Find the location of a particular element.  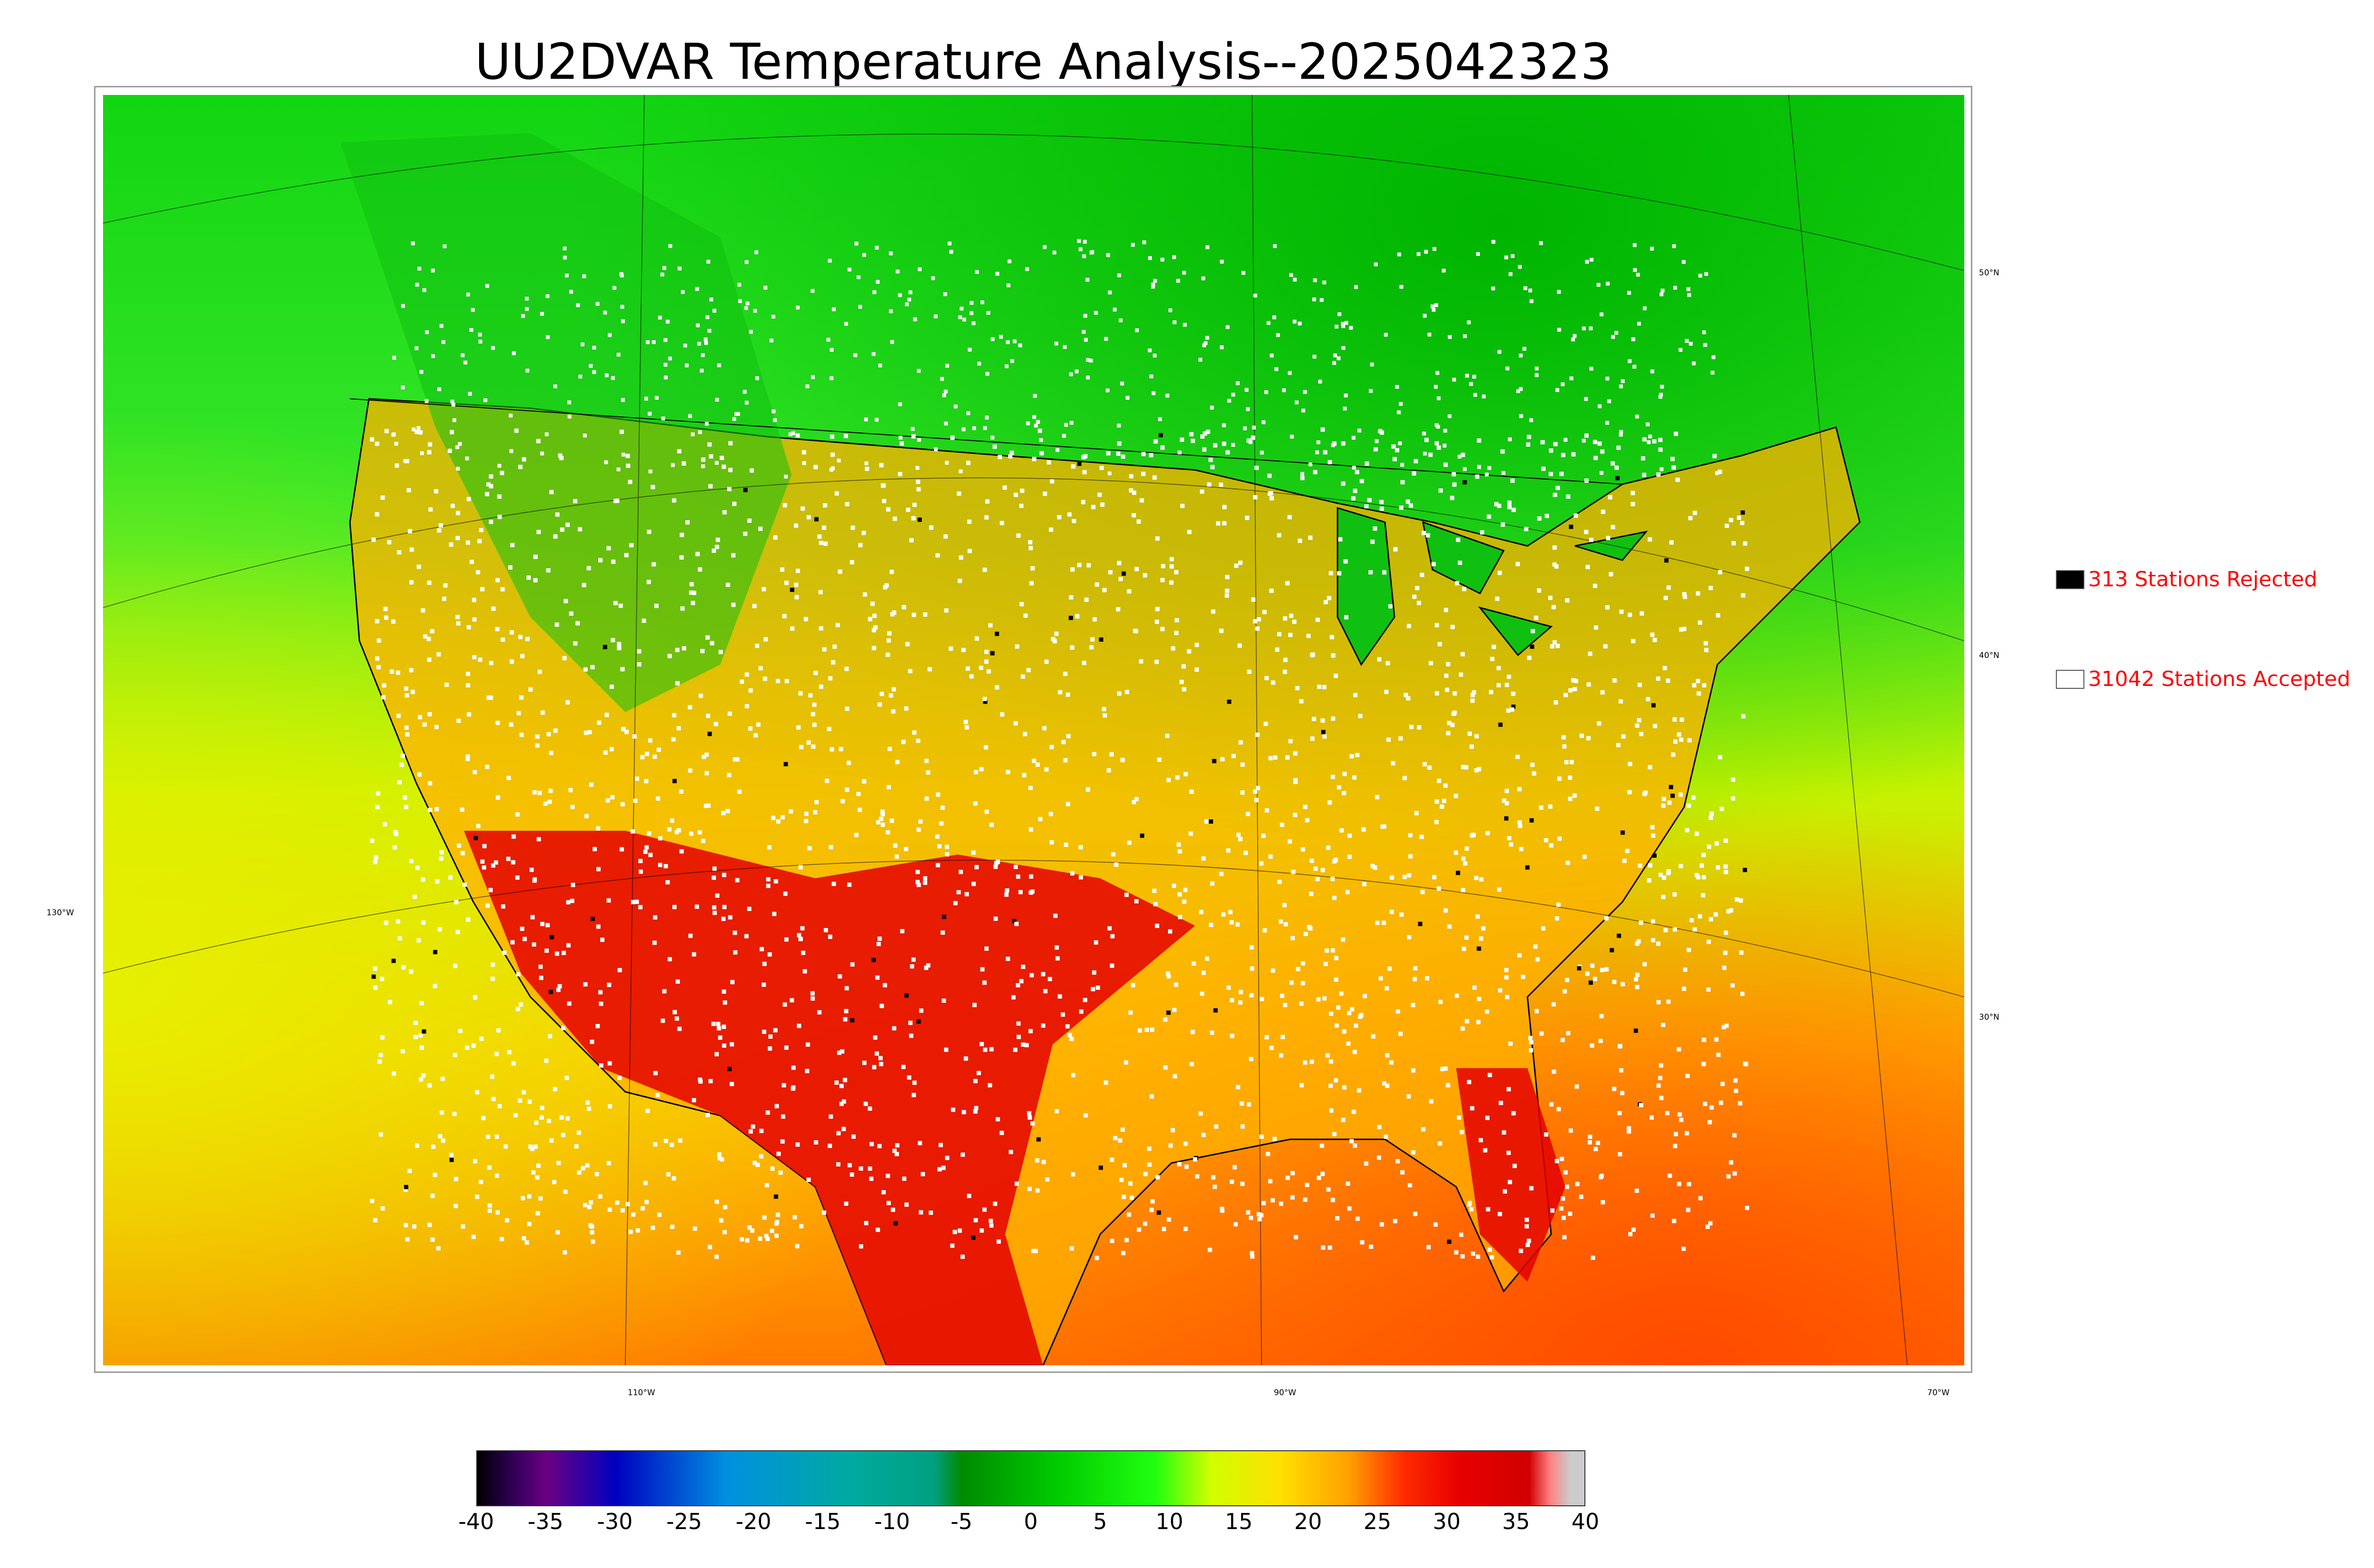

lon-label-110: 110°W is located at coordinates (641, 1393).